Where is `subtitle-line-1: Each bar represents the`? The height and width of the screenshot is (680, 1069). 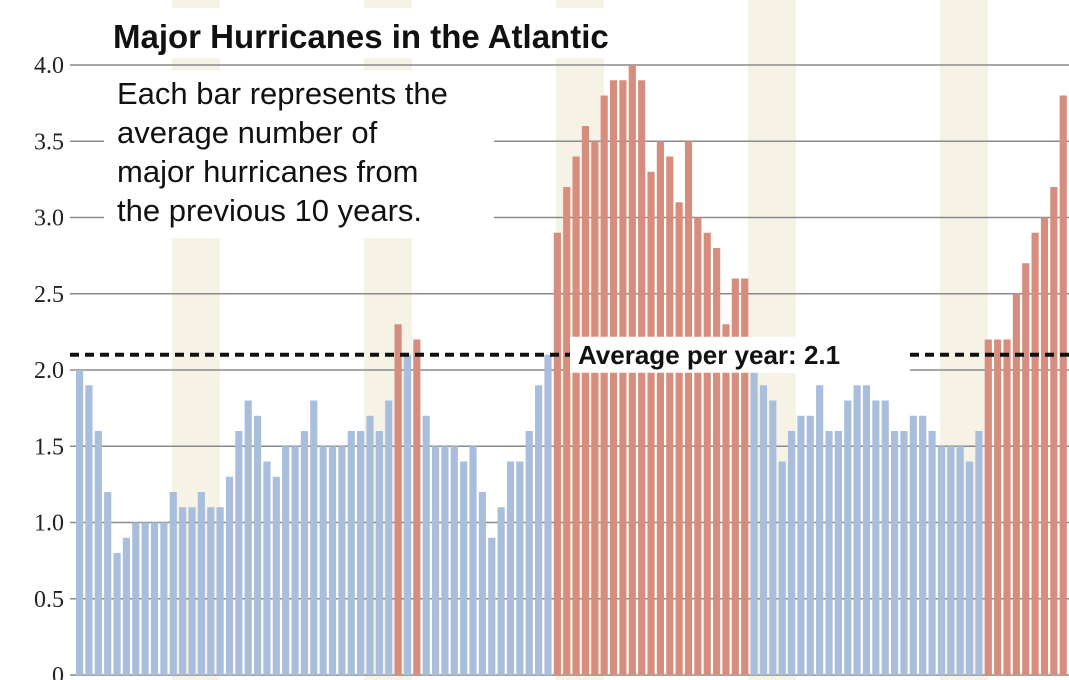 subtitle-line-1: Each bar represents the is located at coordinates (282, 93).